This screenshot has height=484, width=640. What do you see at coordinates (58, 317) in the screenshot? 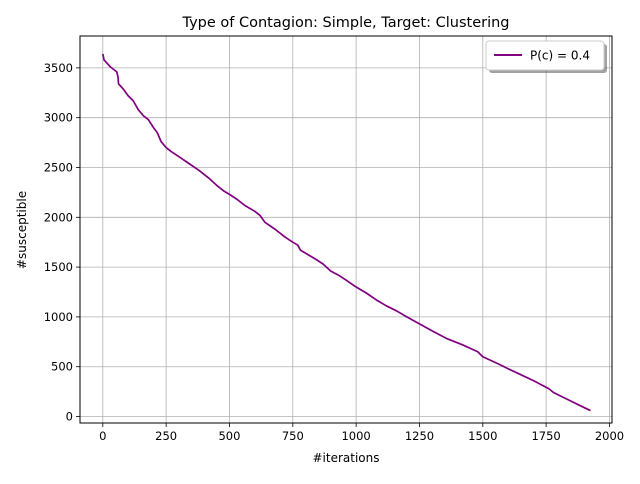
I see `y-tick-label: 1000` at bounding box center [58, 317].